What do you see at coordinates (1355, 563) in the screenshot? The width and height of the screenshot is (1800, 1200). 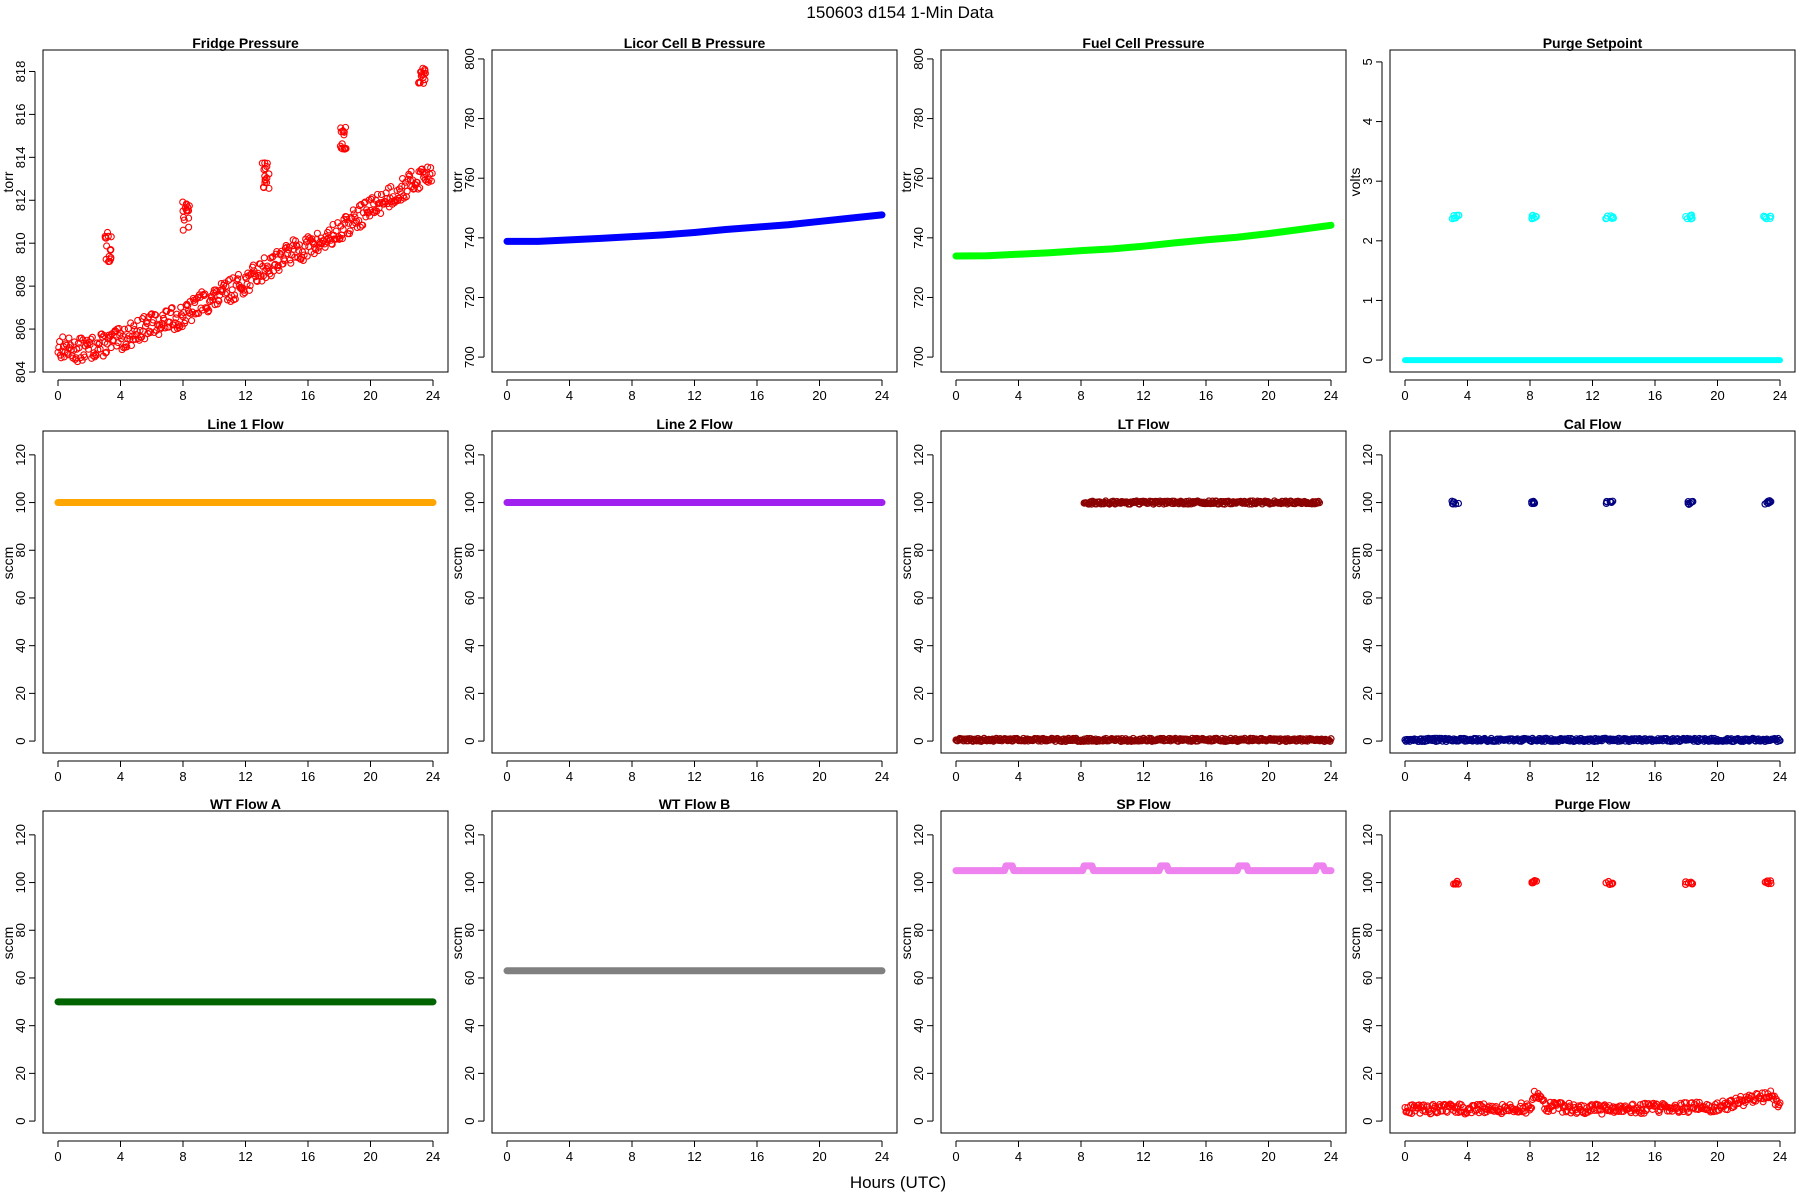 I see `y-axis-label: sccm` at bounding box center [1355, 563].